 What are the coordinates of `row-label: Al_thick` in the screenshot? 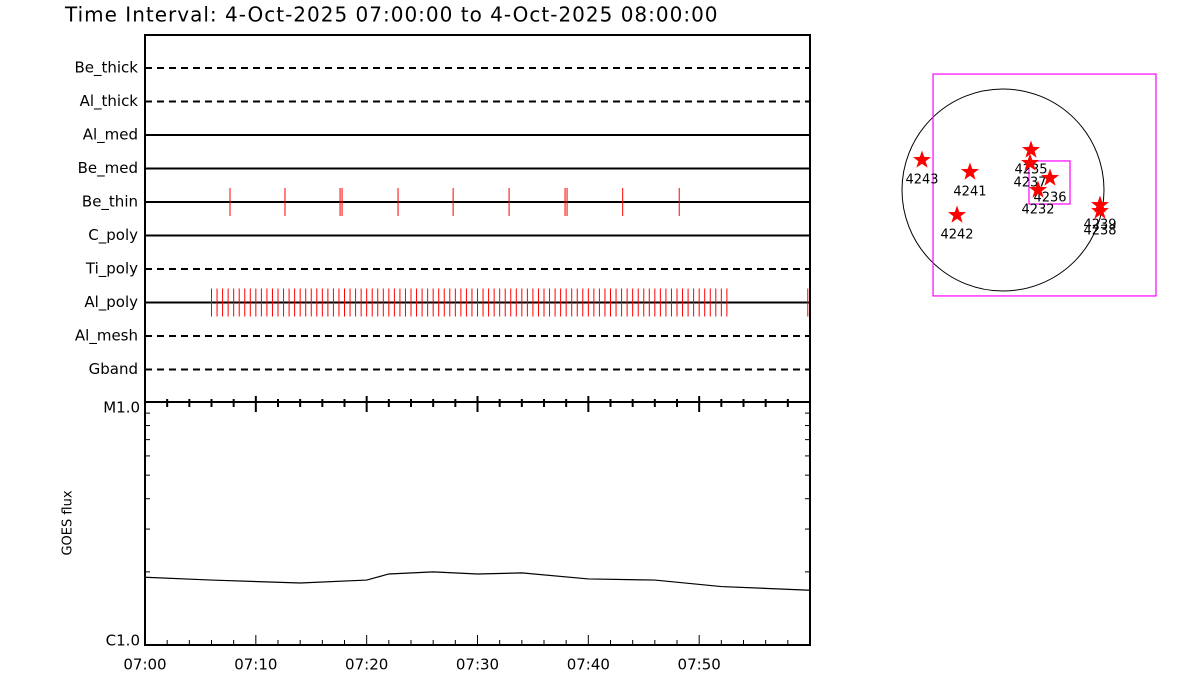 It's located at (109, 101).